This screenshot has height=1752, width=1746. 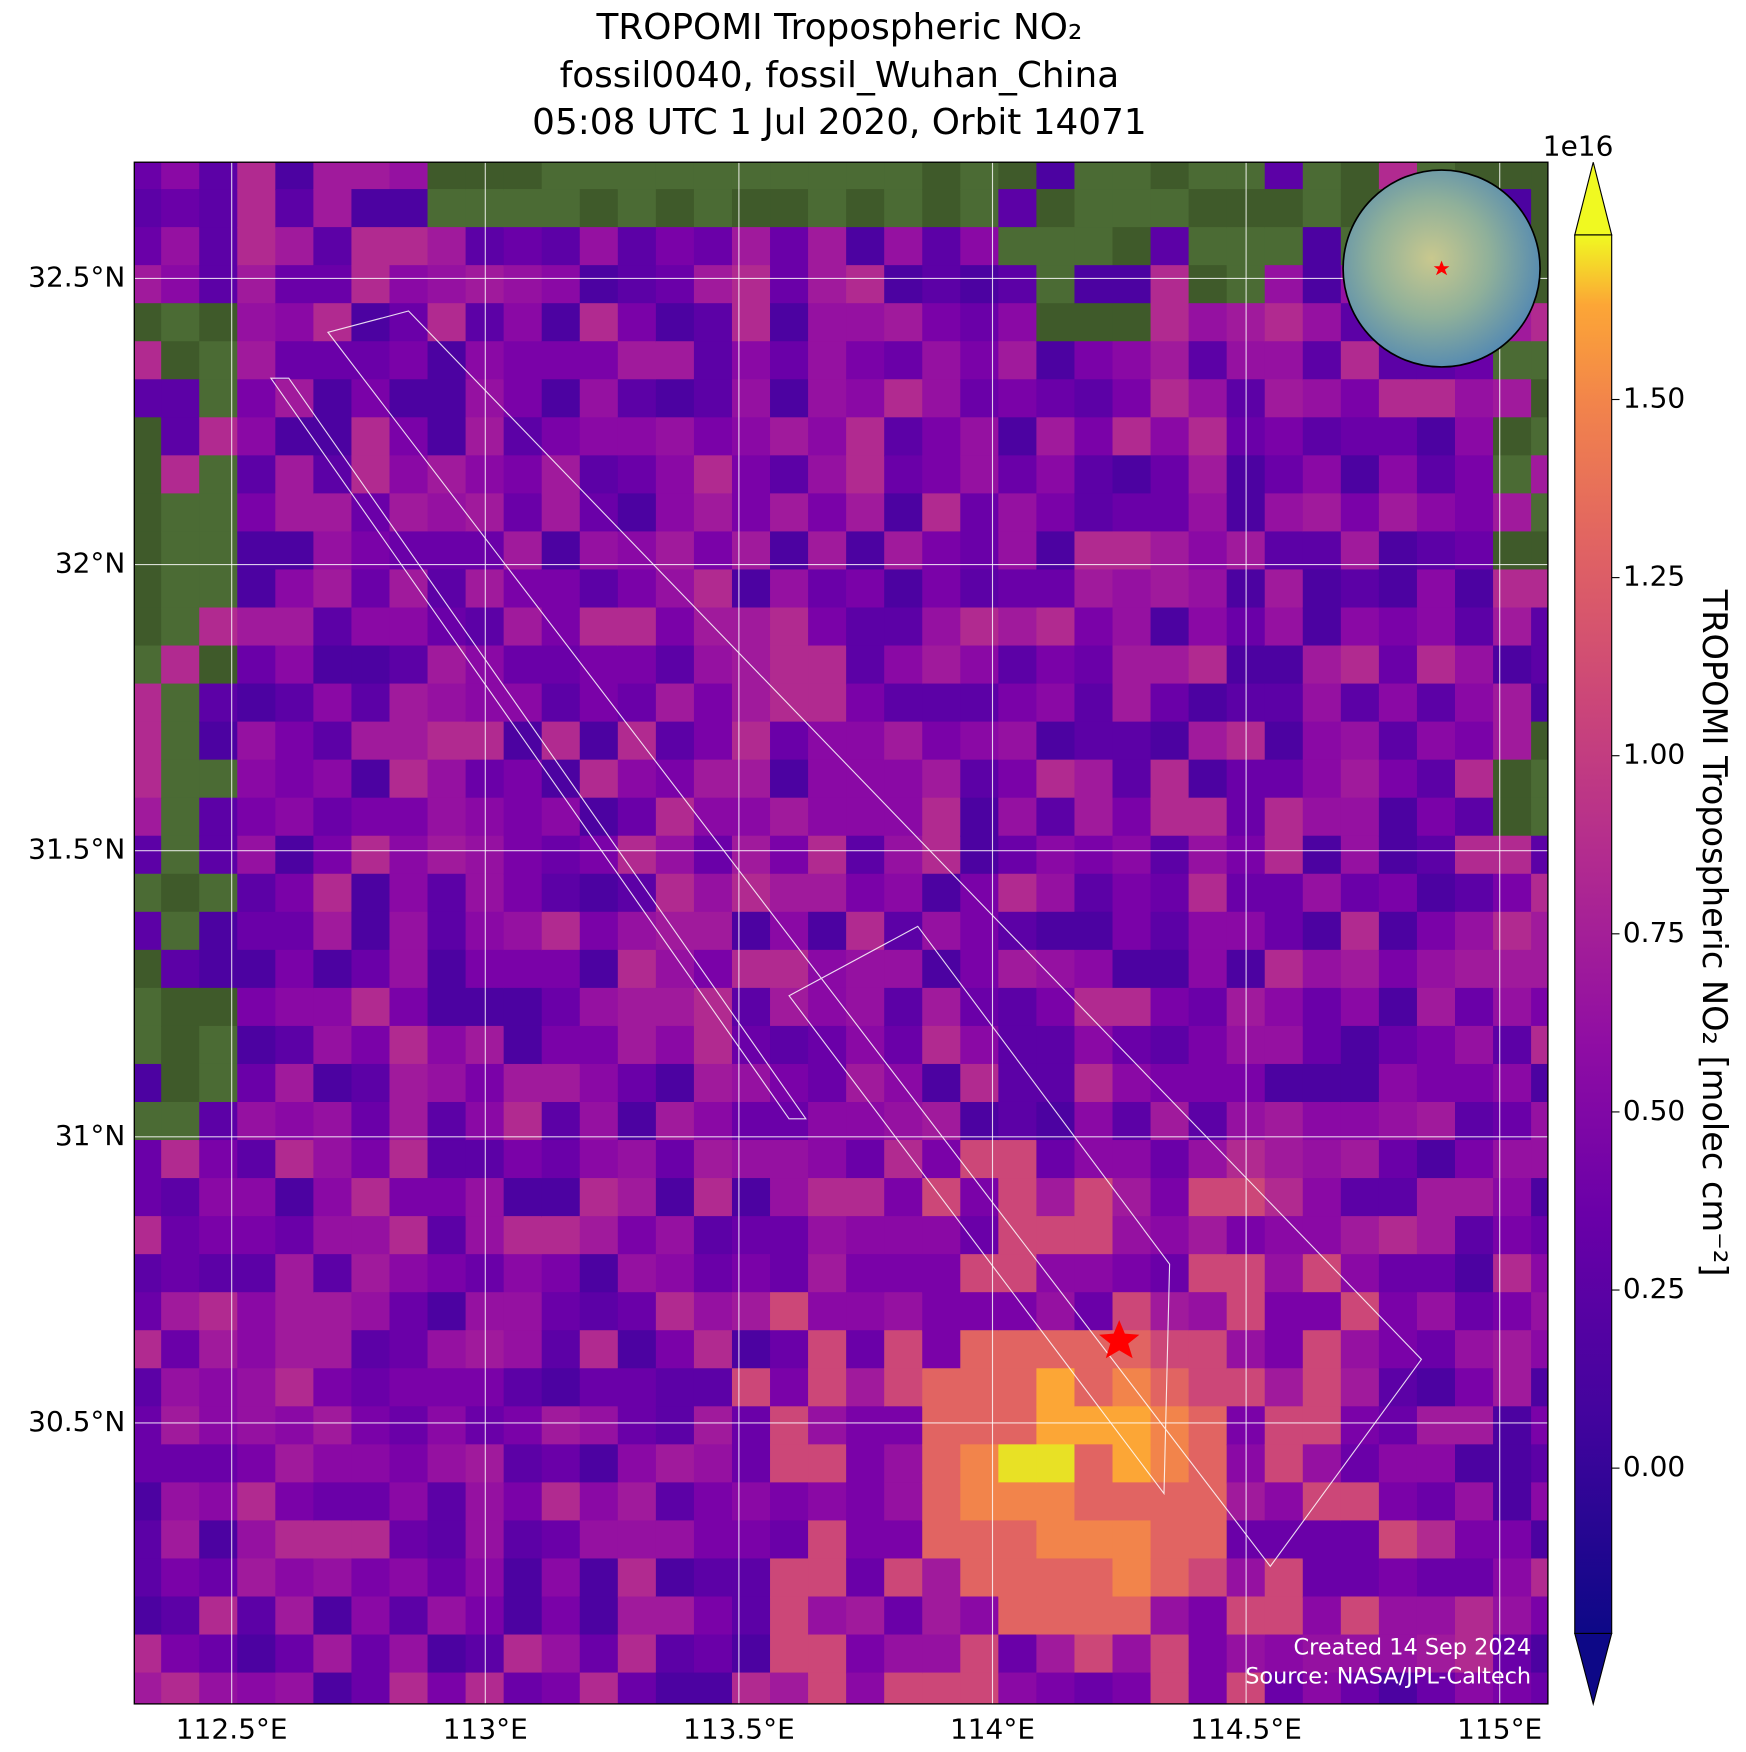 I want to click on grid-strip, so click(x=538, y=748).